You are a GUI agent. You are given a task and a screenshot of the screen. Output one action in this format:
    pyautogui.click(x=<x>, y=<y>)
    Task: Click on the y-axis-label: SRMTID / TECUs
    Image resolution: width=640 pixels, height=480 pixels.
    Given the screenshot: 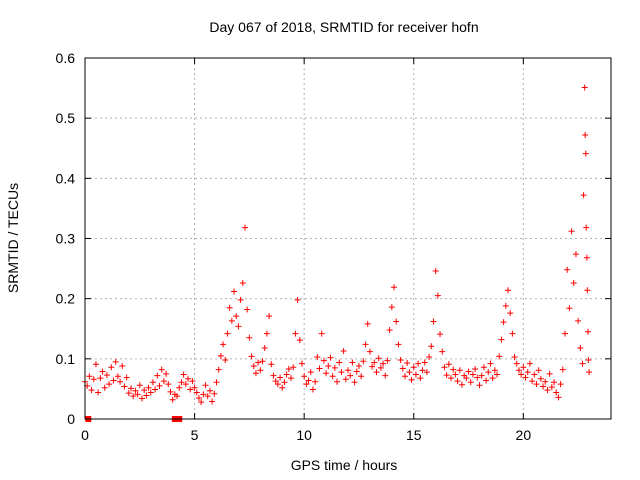 What is the action you would take?
    pyautogui.click(x=13, y=238)
    